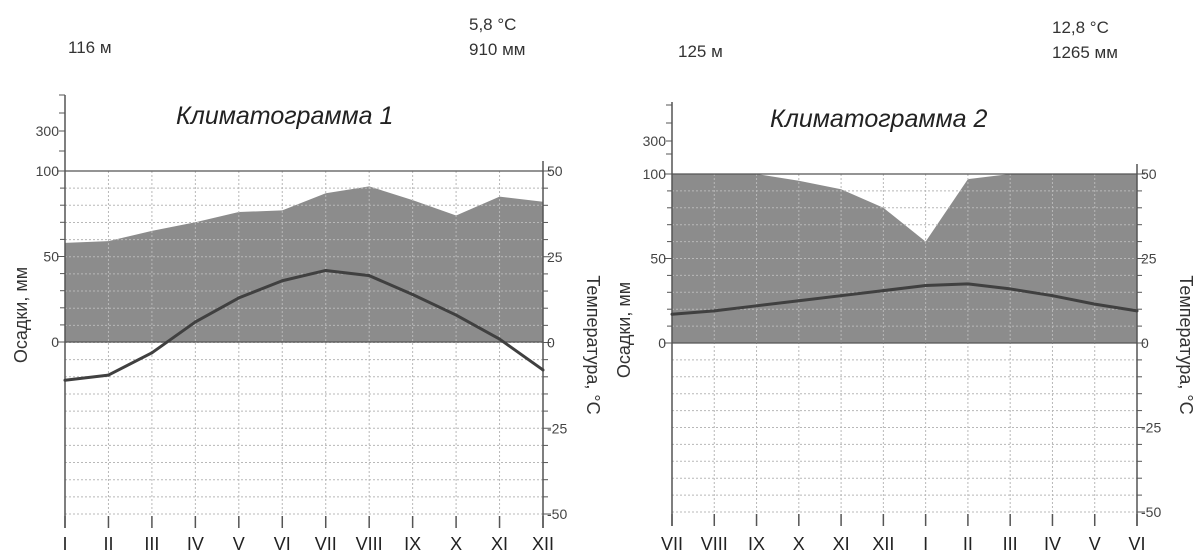  I want to click on elevation-label: 116 м, so click(90, 47).